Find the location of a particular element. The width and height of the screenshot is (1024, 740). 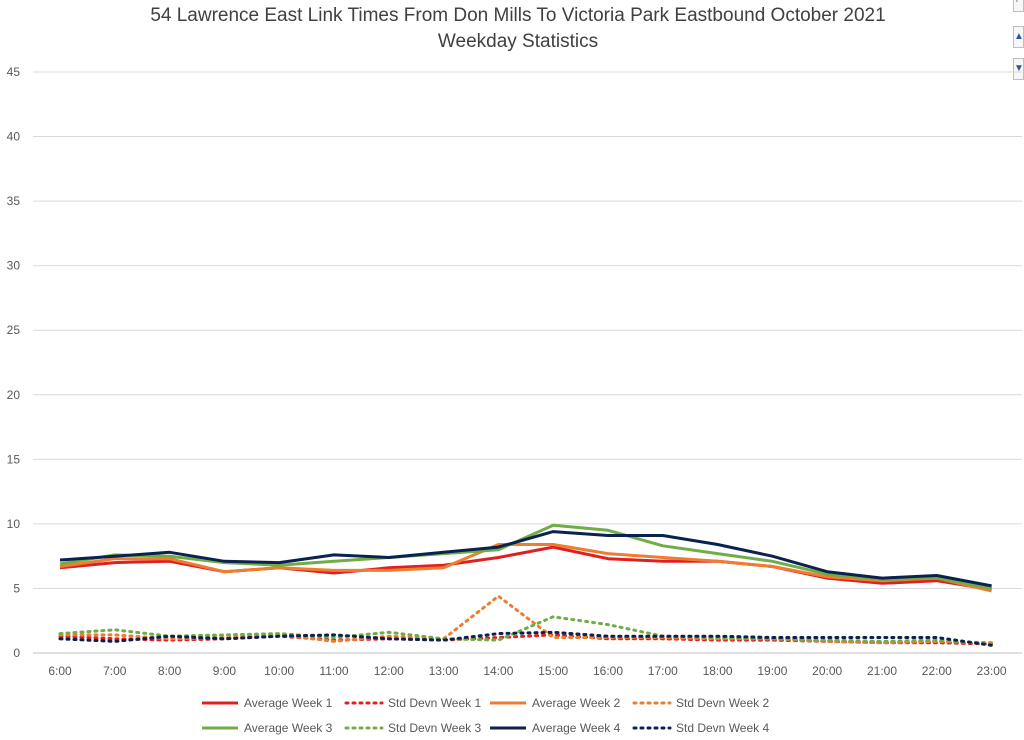

x-tick-label: 22:00 is located at coordinates (937, 671).